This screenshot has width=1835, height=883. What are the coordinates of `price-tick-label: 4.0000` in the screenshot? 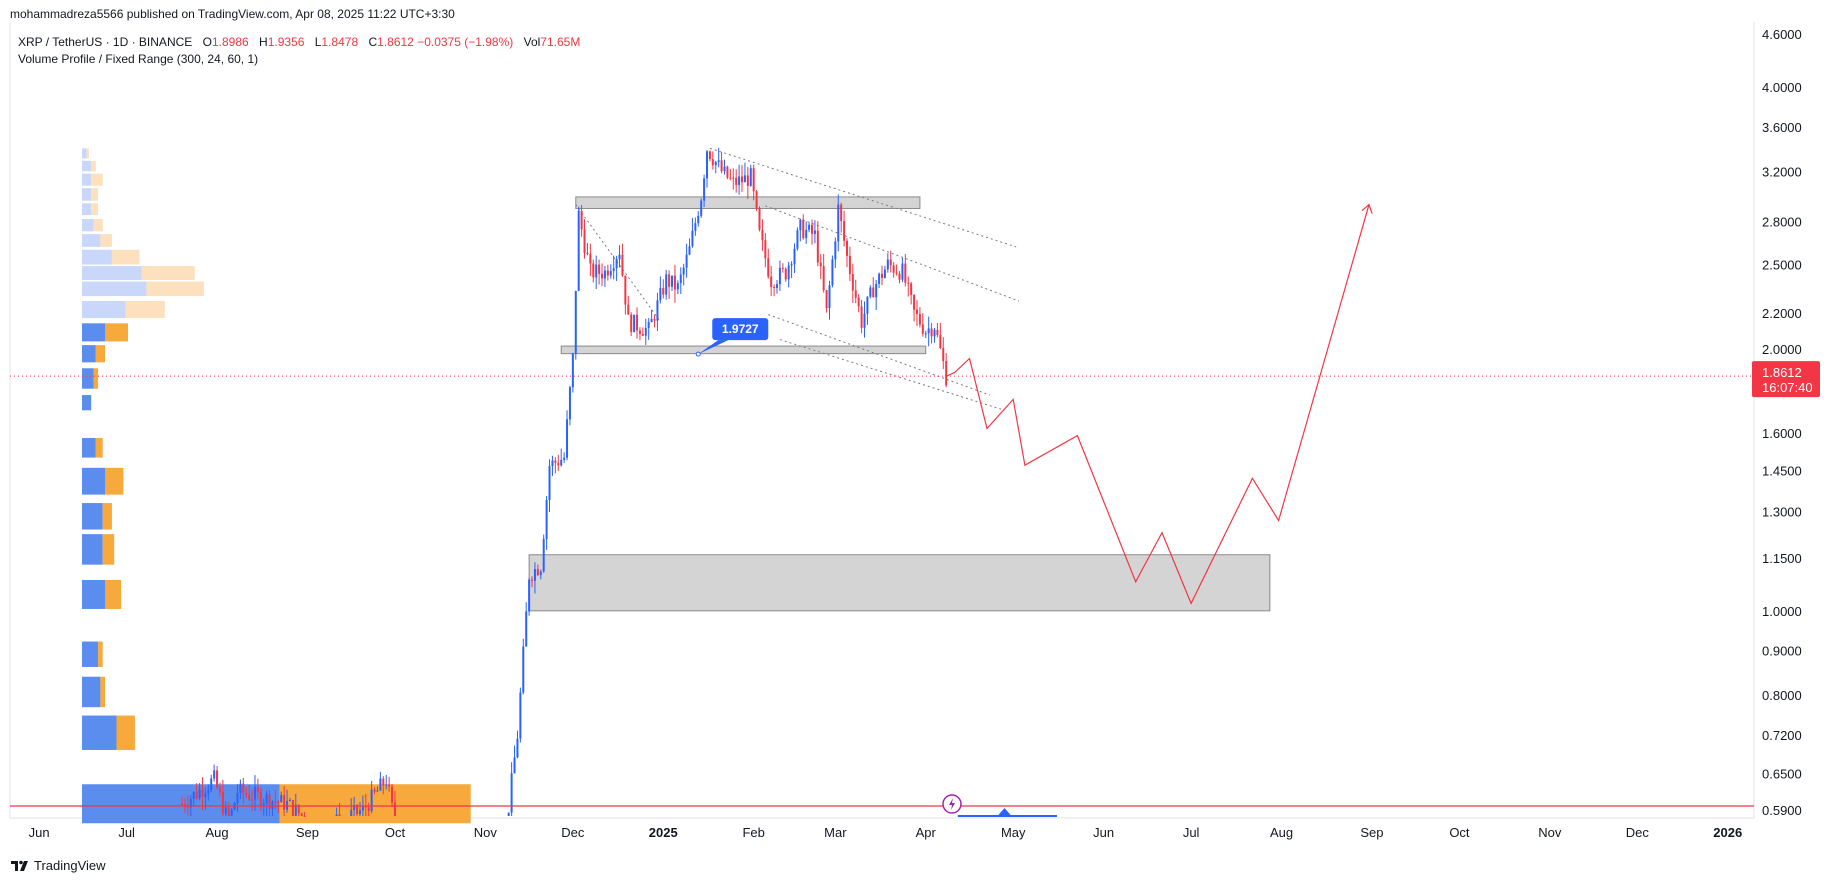 It's located at (1782, 87).